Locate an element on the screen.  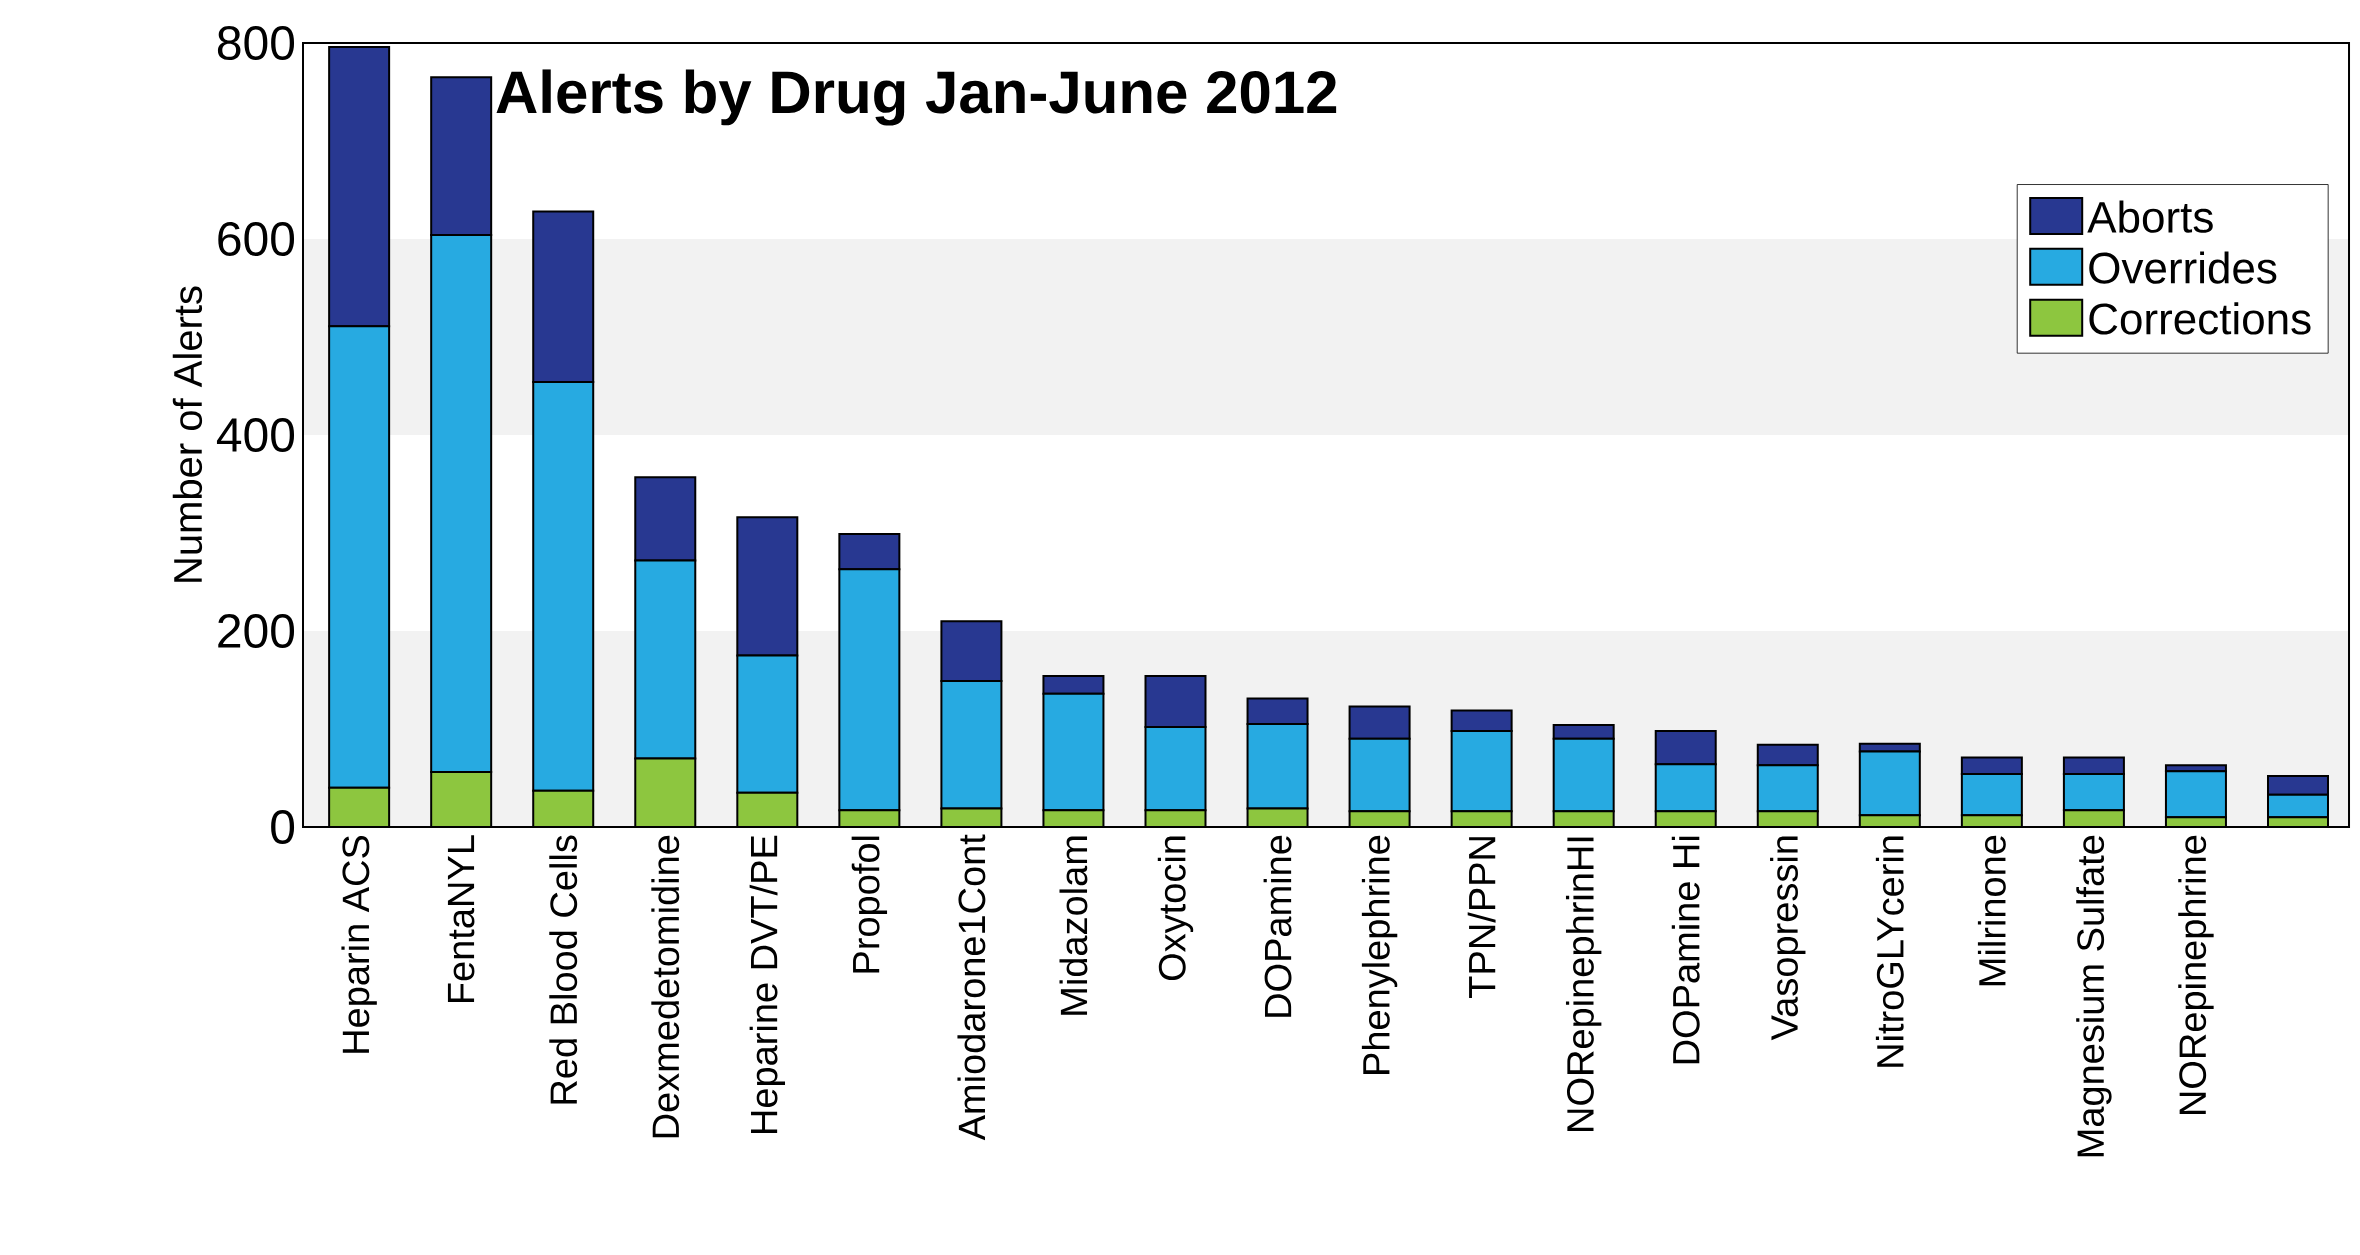
x-tick-label: Heparin ACS is located at coordinates (359, 944).